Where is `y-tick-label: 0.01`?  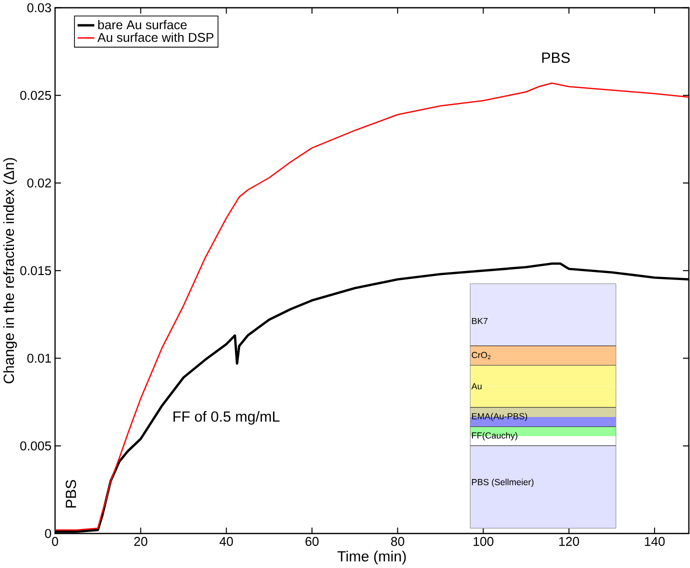 y-tick-label: 0.01 is located at coordinates (39, 358).